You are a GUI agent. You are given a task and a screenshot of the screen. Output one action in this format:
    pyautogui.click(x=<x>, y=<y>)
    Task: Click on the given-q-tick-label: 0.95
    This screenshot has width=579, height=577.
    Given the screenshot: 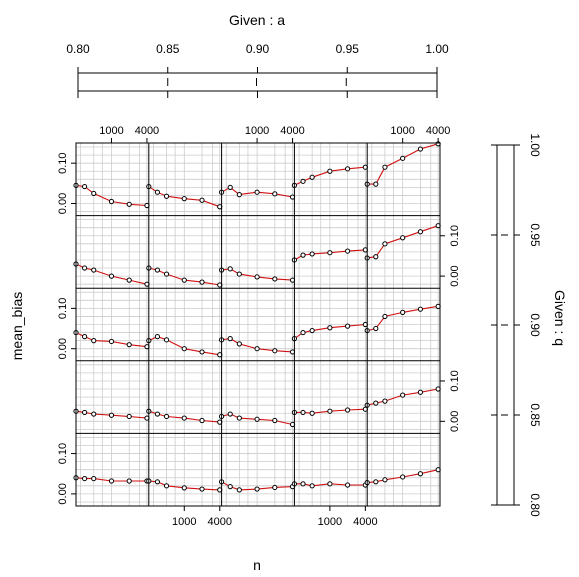 What is the action you would take?
    pyautogui.click(x=535, y=235)
    